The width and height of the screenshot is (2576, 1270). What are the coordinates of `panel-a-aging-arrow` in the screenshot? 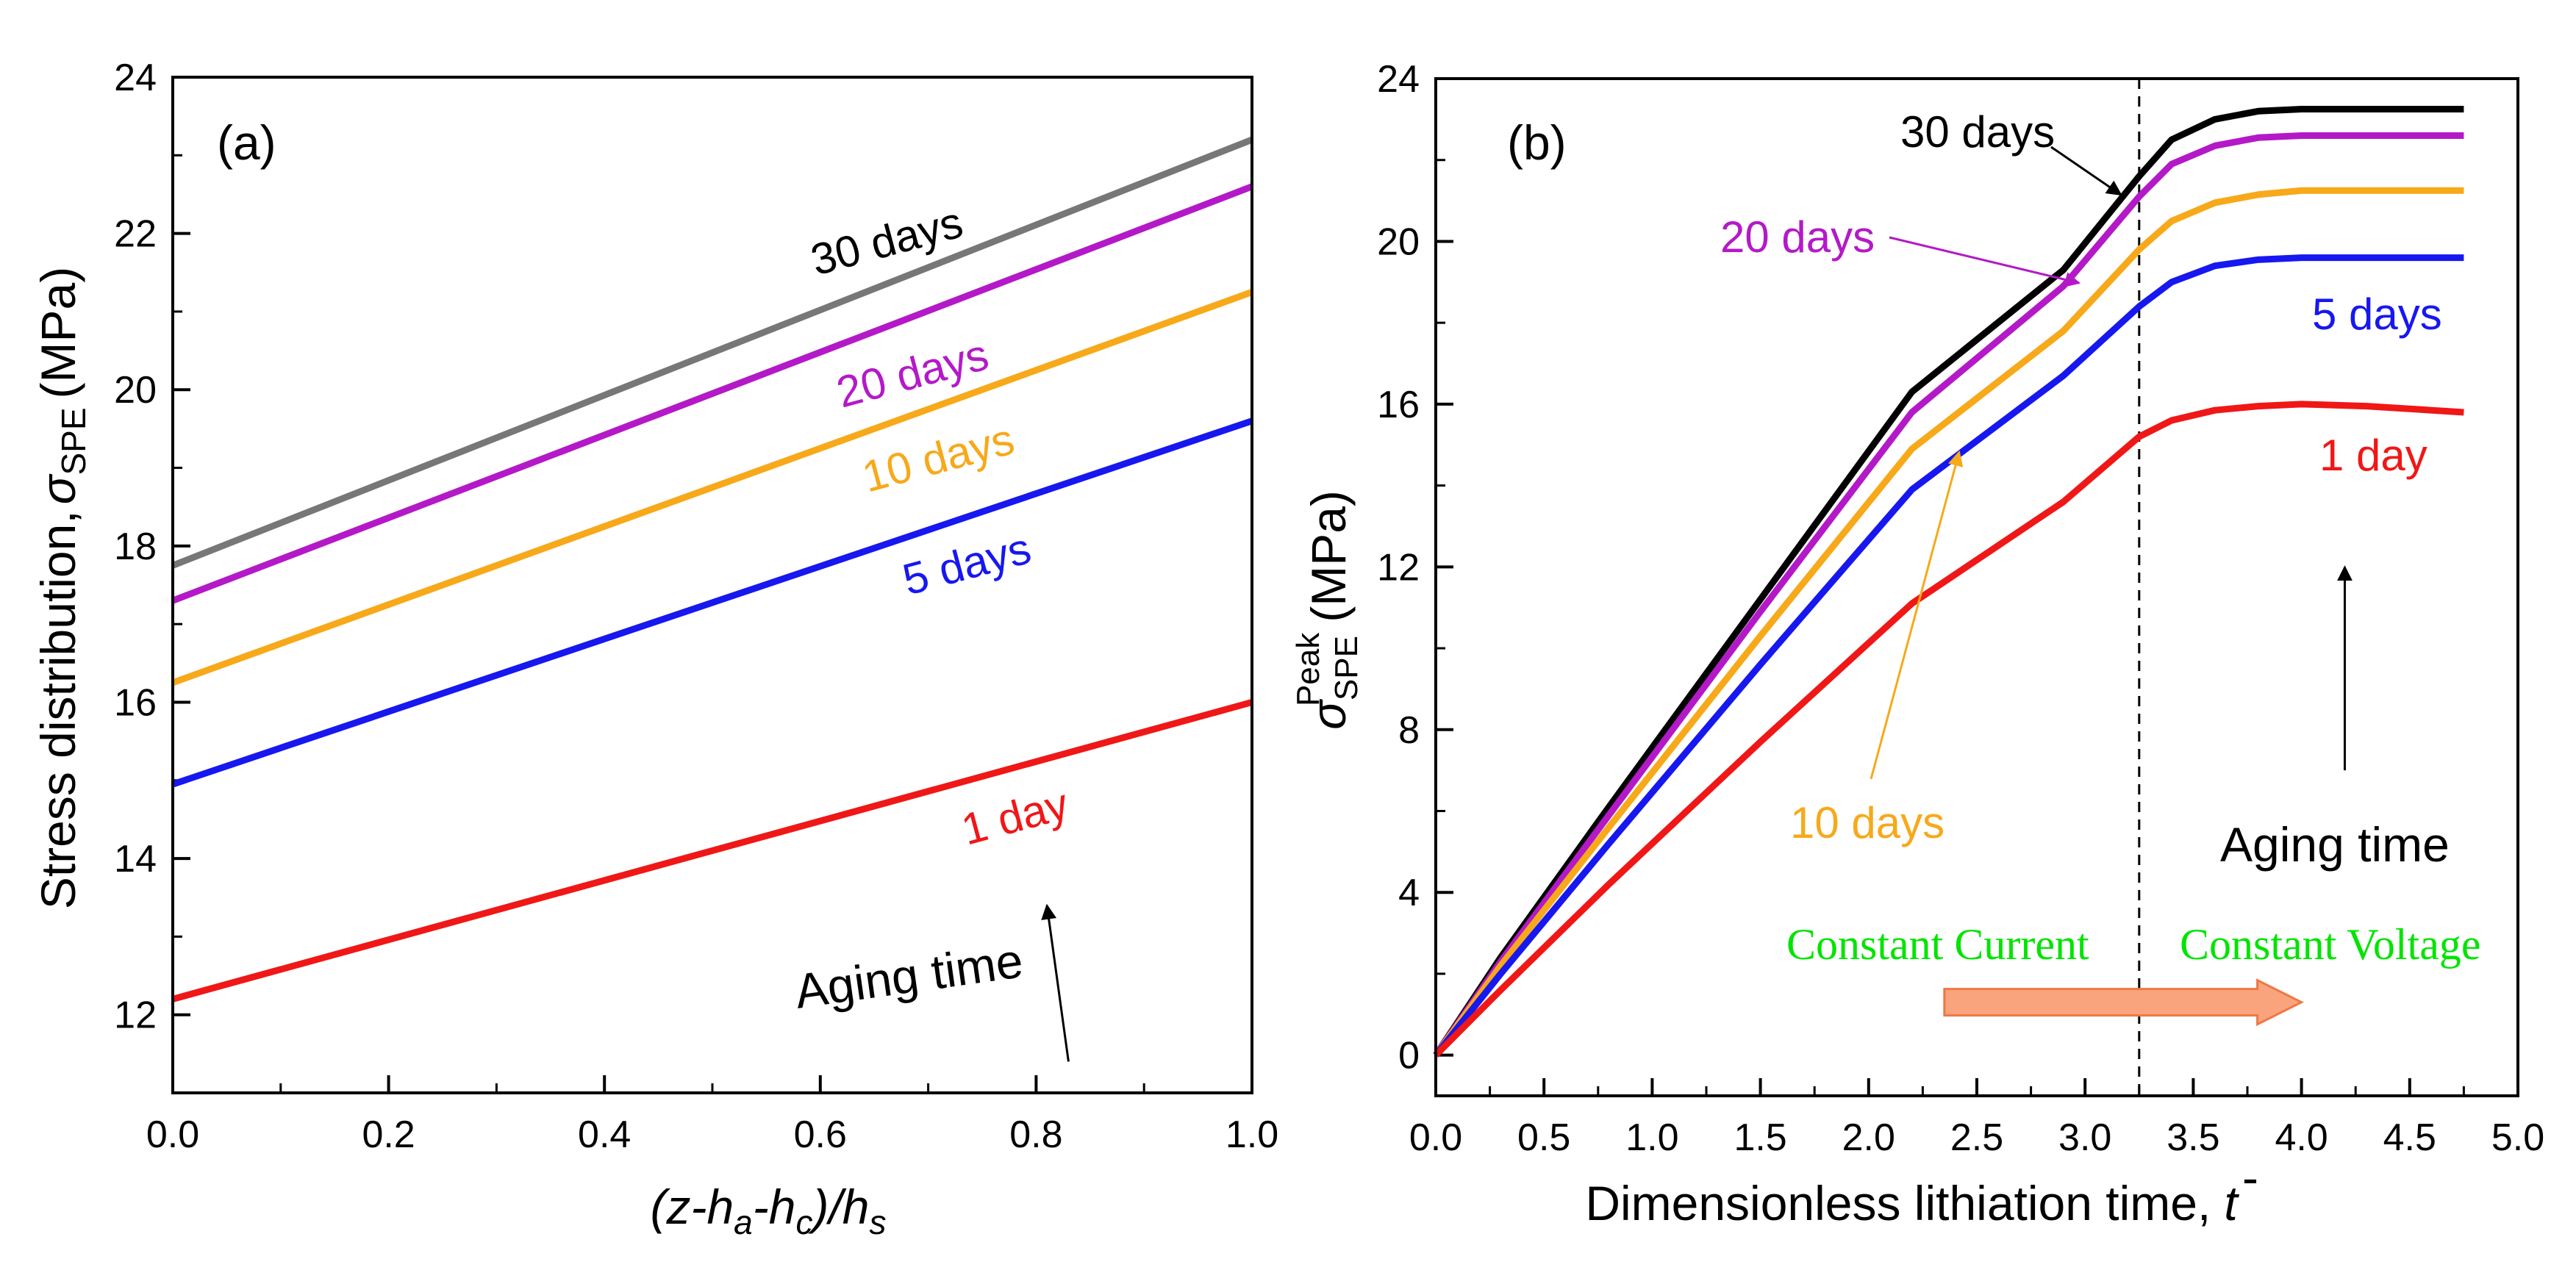 It's located at (1055, 982).